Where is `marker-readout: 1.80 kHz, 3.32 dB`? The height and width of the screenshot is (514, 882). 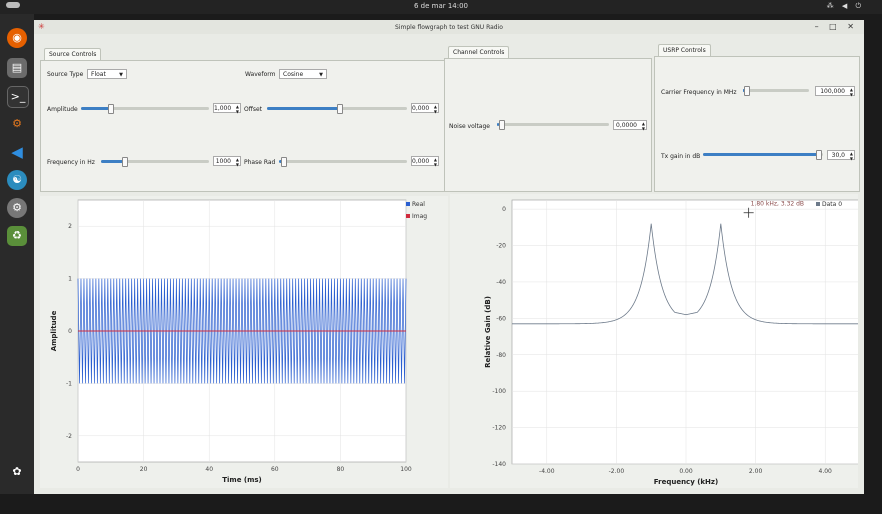 marker-readout: 1.80 kHz, 3.32 dB is located at coordinates (777, 204).